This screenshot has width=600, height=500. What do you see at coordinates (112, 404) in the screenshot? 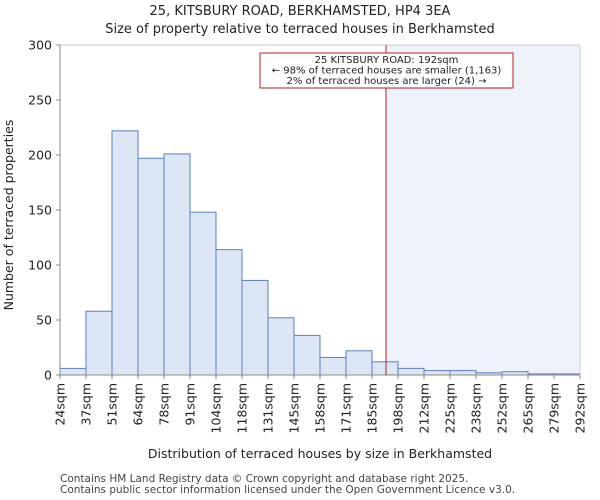
I see `x-tick-label: 51sqm` at bounding box center [112, 404].